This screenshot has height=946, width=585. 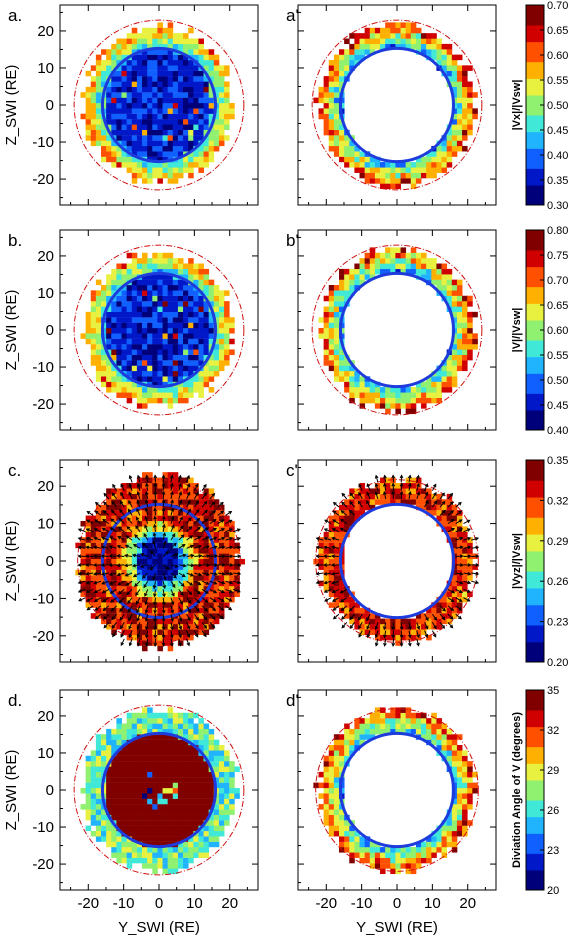 I want to click on magnetopause-circle, so click(x=397, y=330).